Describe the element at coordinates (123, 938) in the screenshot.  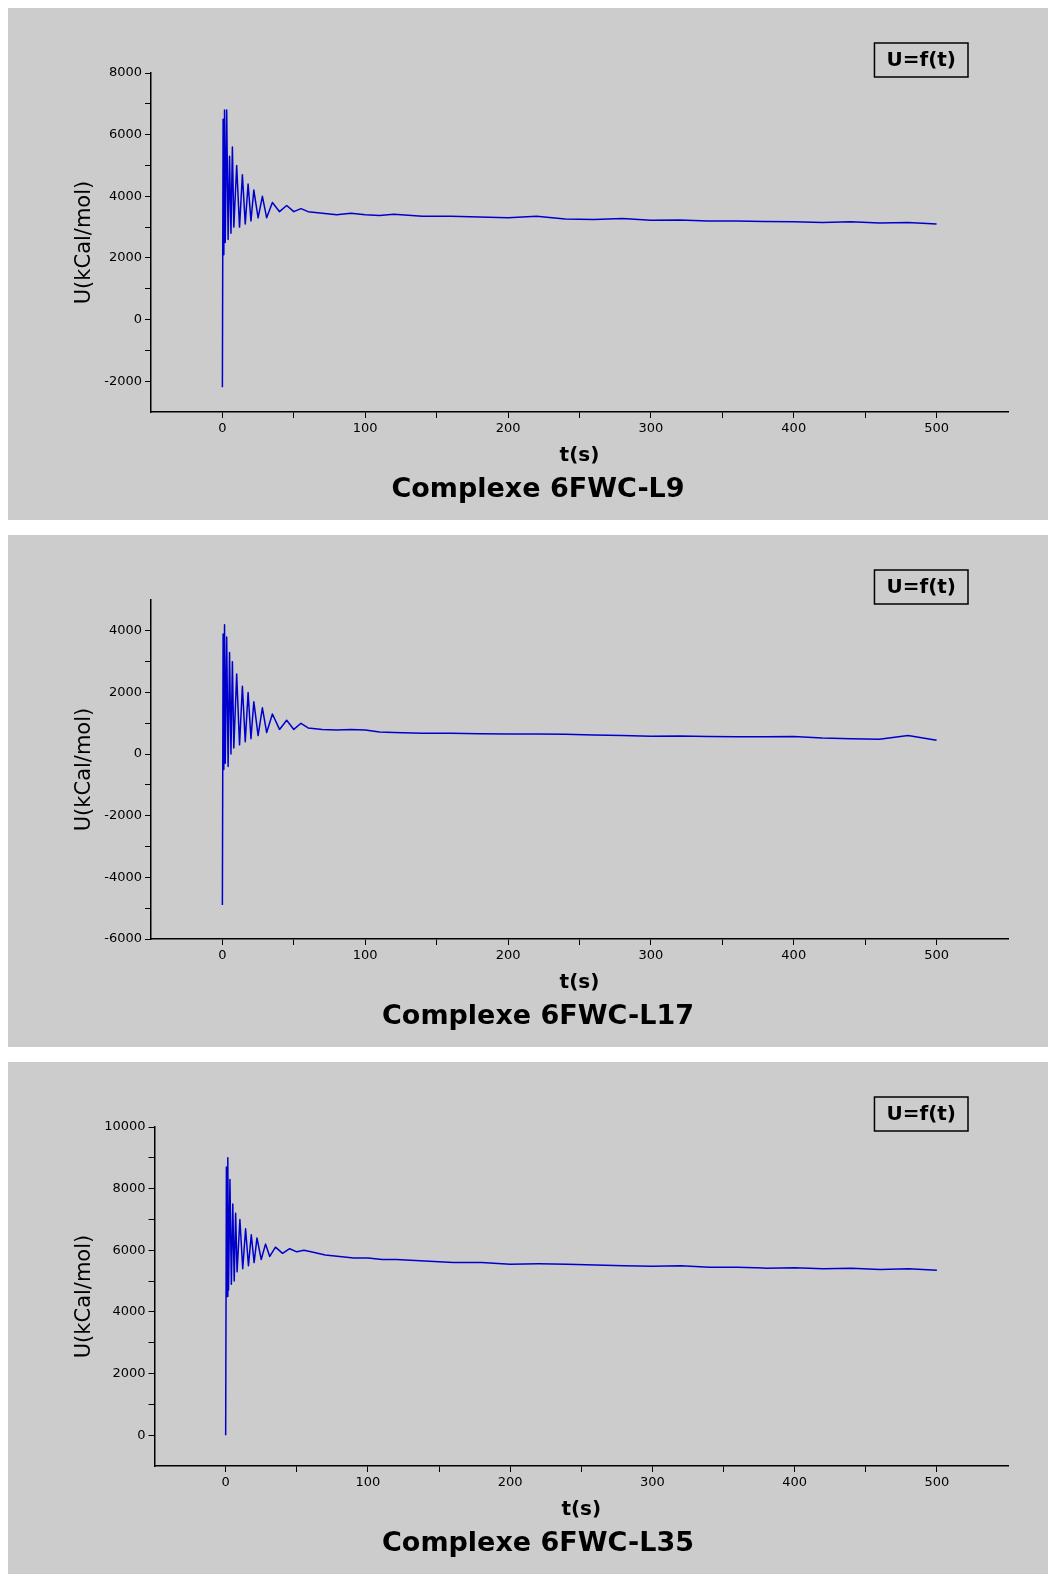
I see `y-tick-label: -6000` at that location.